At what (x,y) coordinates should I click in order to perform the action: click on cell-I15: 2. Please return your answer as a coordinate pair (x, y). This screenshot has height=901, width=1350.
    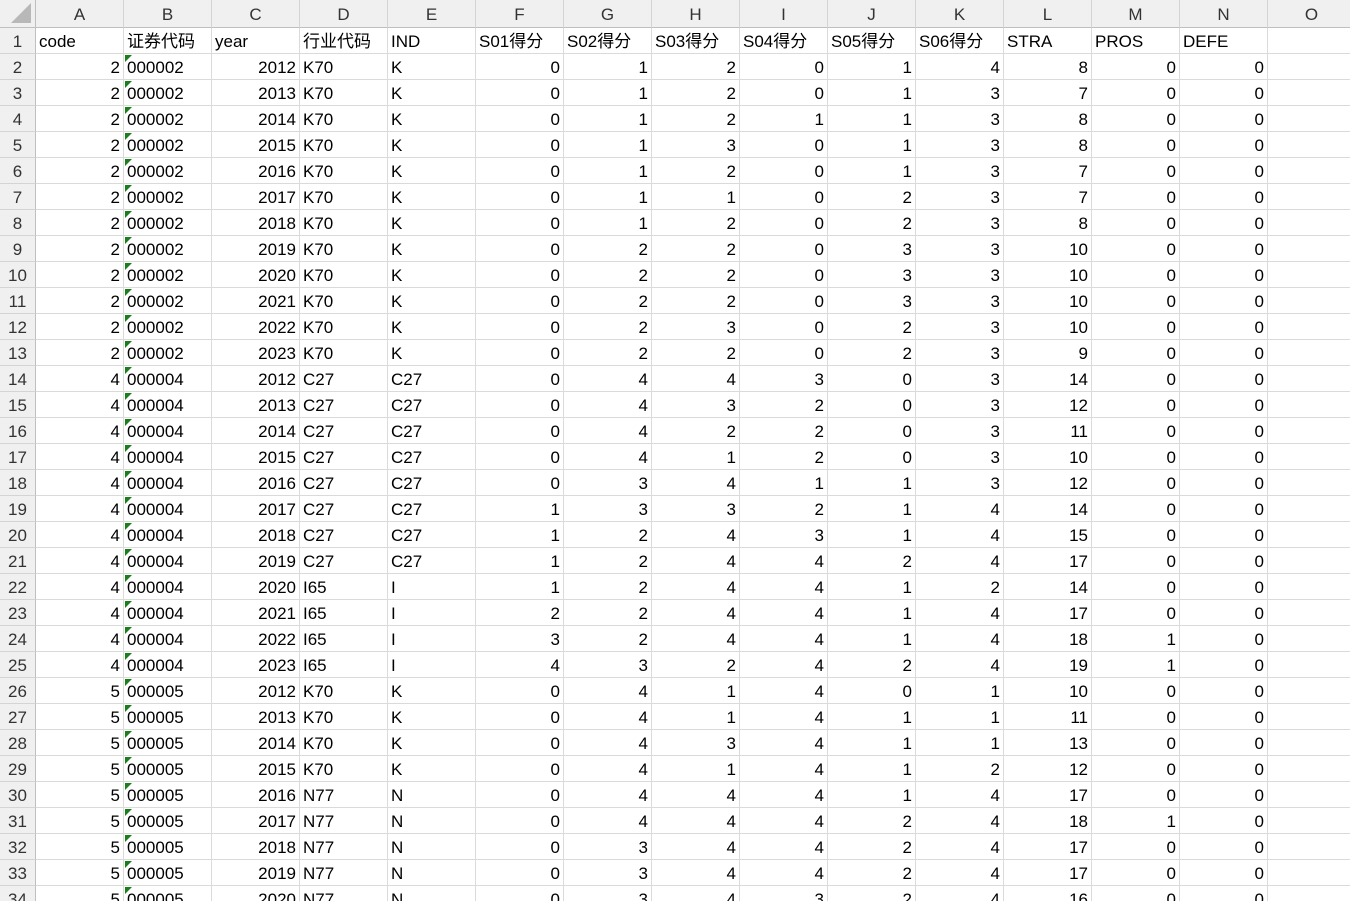
    Looking at the image, I should click on (784, 405).